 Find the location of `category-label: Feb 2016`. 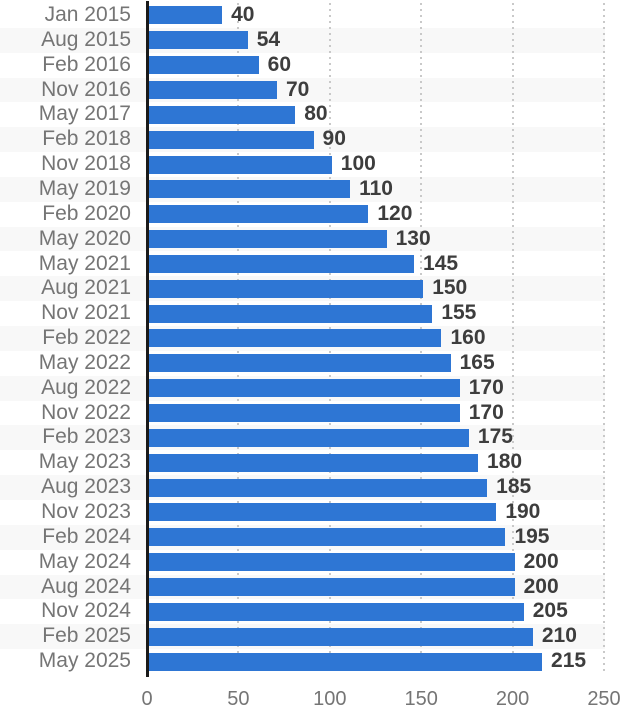

category-label: Feb 2016 is located at coordinates (86, 64).